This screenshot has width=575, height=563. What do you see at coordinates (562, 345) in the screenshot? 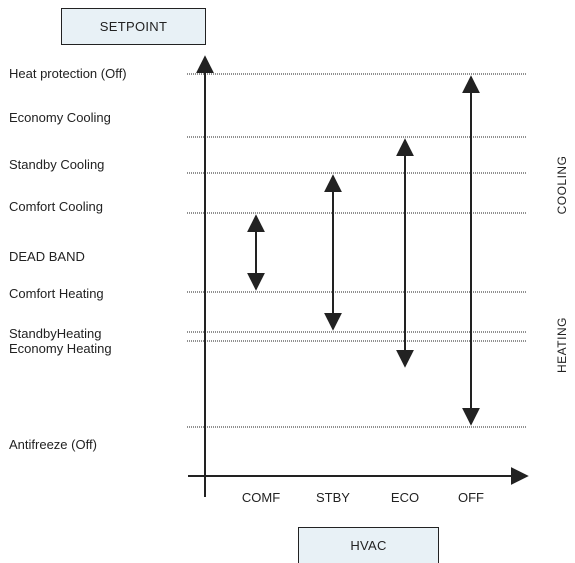
I see `heating-label: HEATING` at bounding box center [562, 345].